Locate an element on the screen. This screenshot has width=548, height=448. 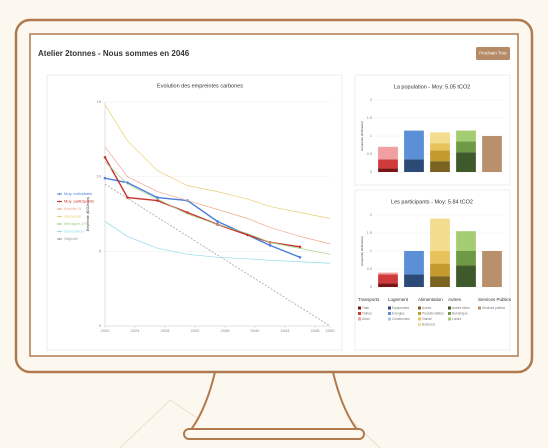
monitor-neck is located at coordinates (274, 401).